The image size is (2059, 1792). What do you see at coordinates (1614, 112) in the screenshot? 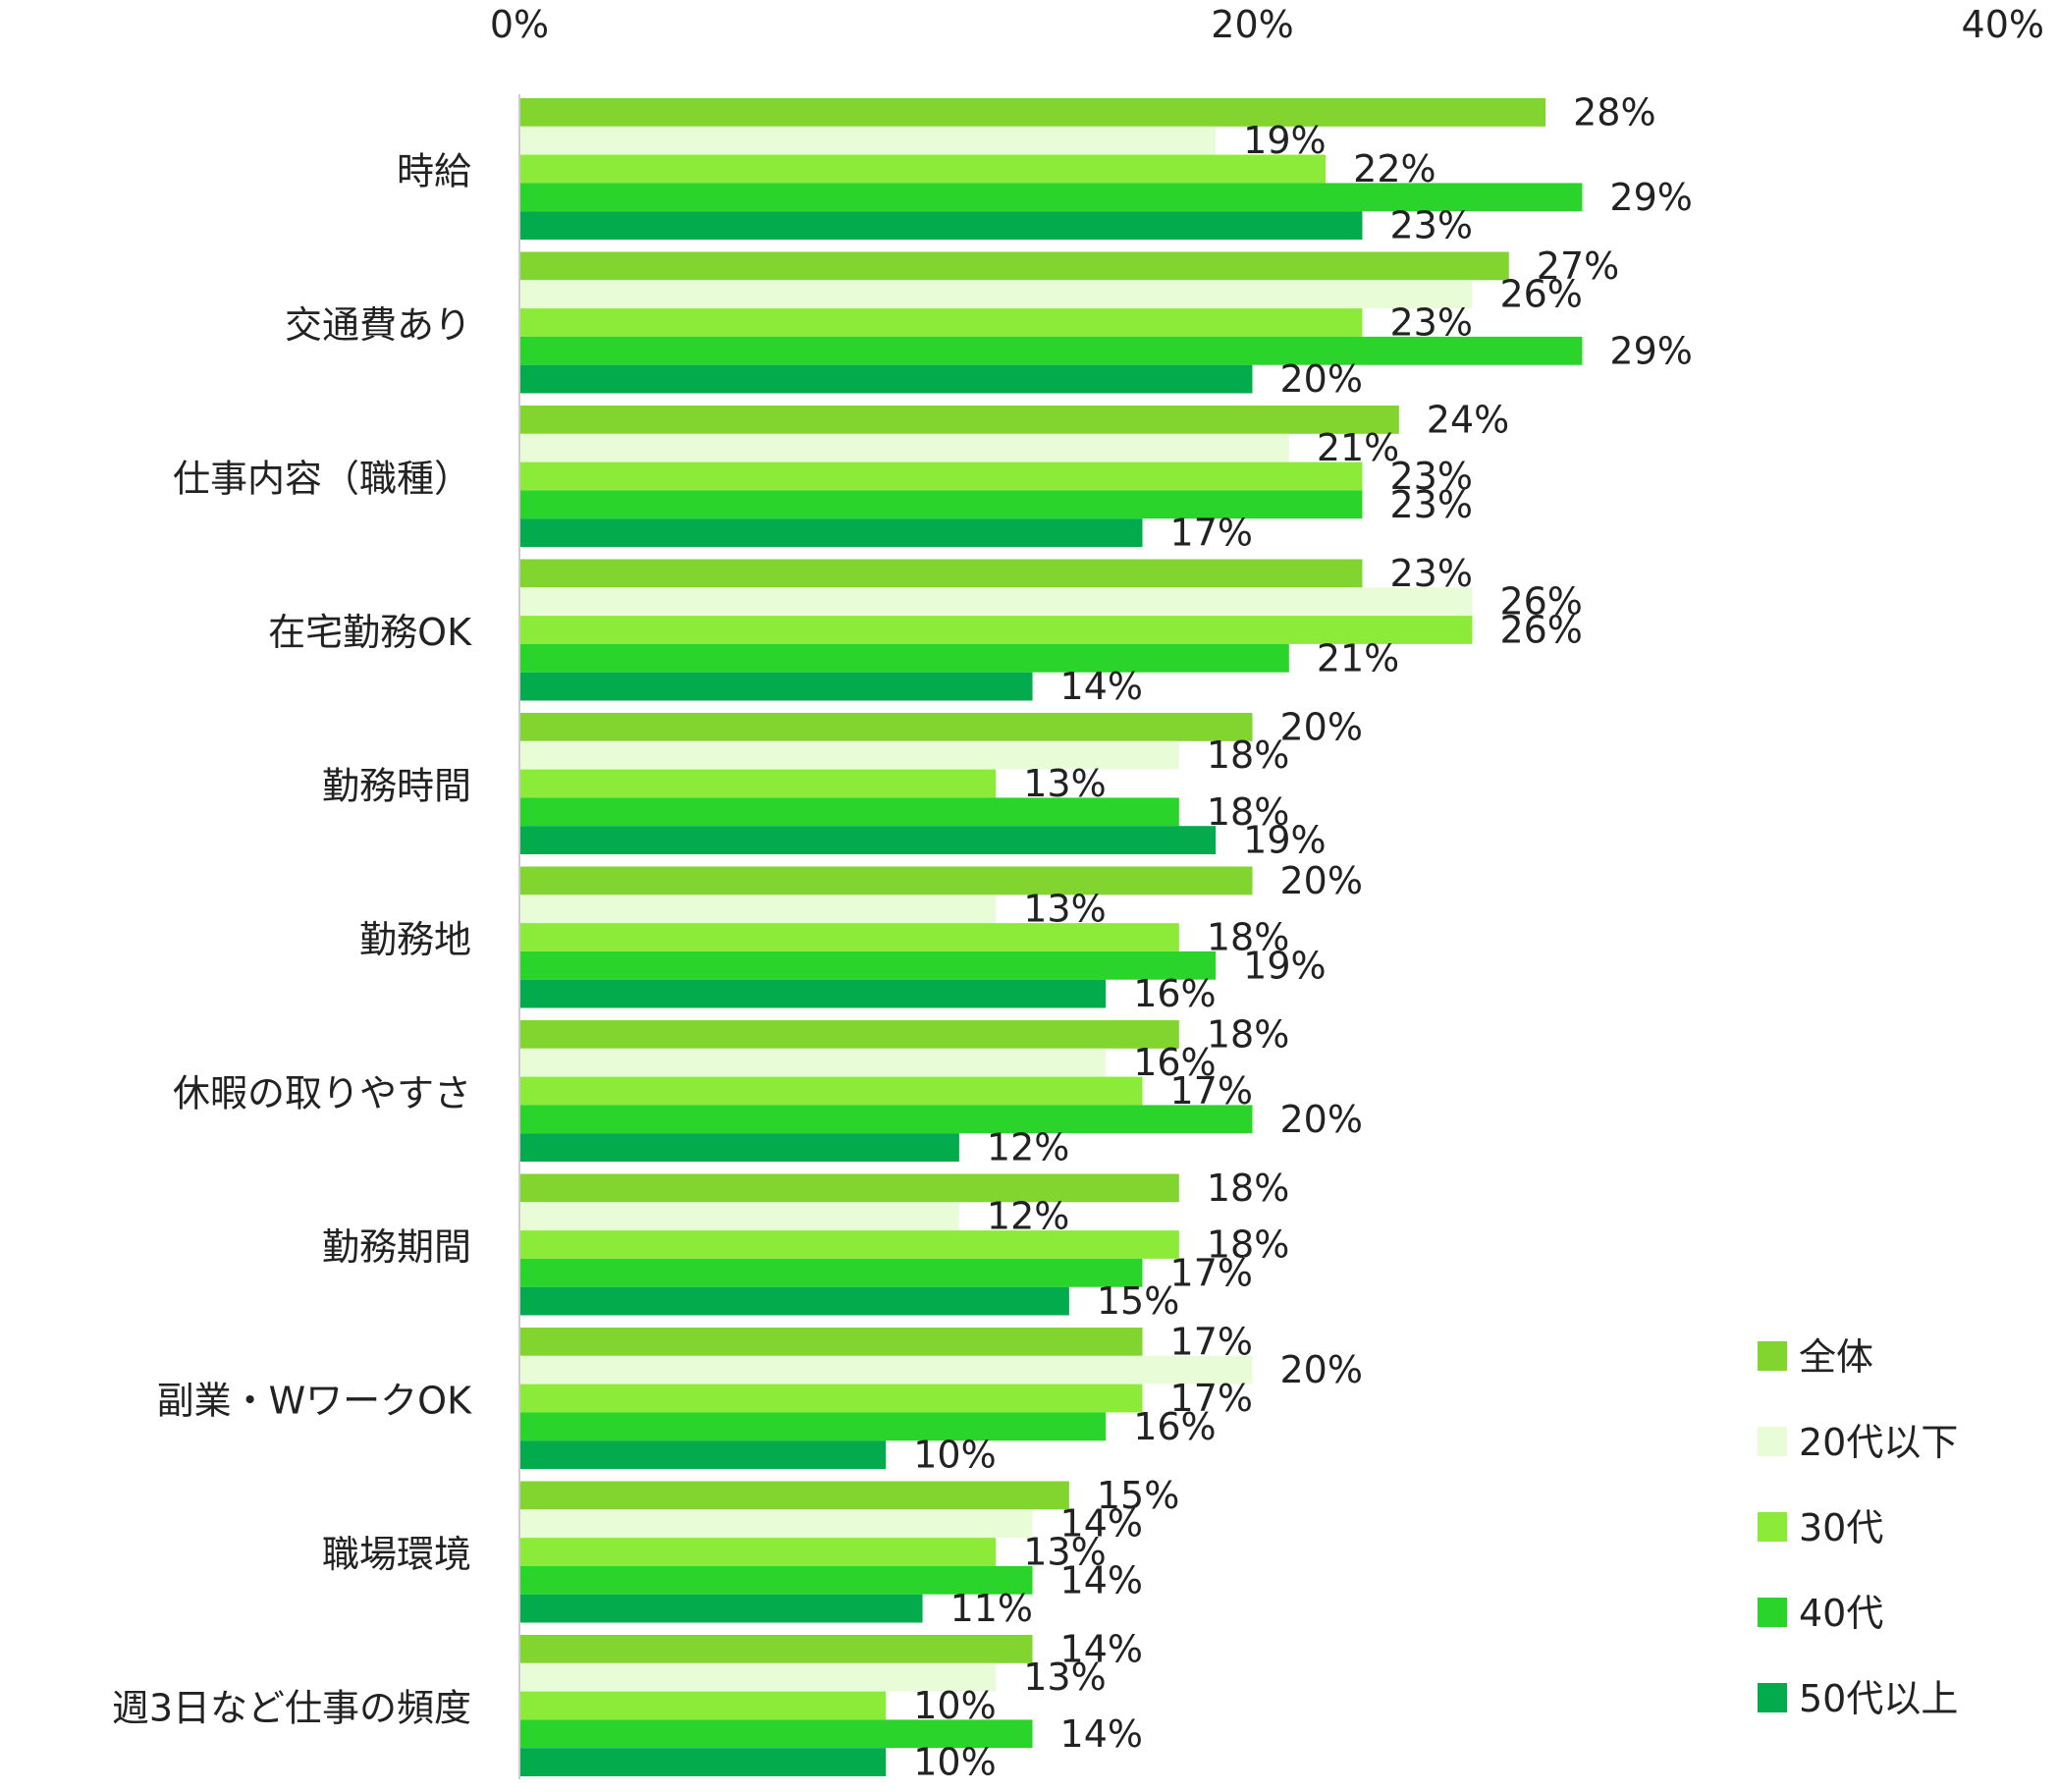
I see `data-label: 28%` at bounding box center [1614, 112].